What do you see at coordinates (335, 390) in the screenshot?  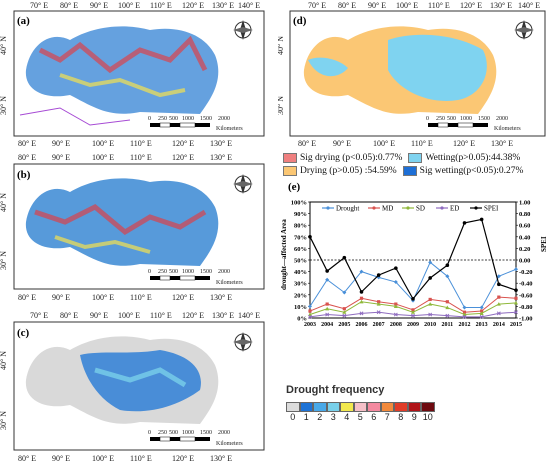 I see `frequency-legend-title: Drought frequency` at bounding box center [335, 390].